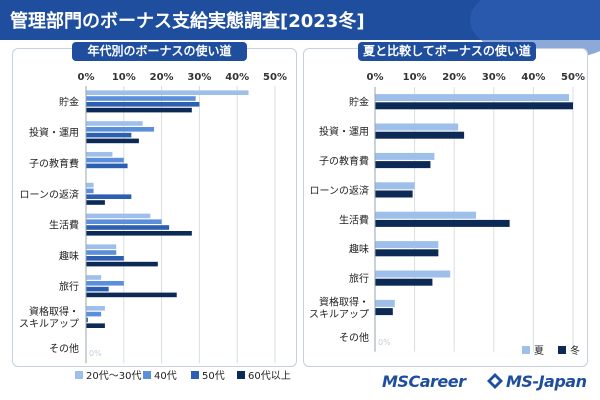 This screenshot has height=400, width=600. What do you see at coordinates (95, 353) in the screenshot?
I see `left-zero-label: 0%` at bounding box center [95, 353].